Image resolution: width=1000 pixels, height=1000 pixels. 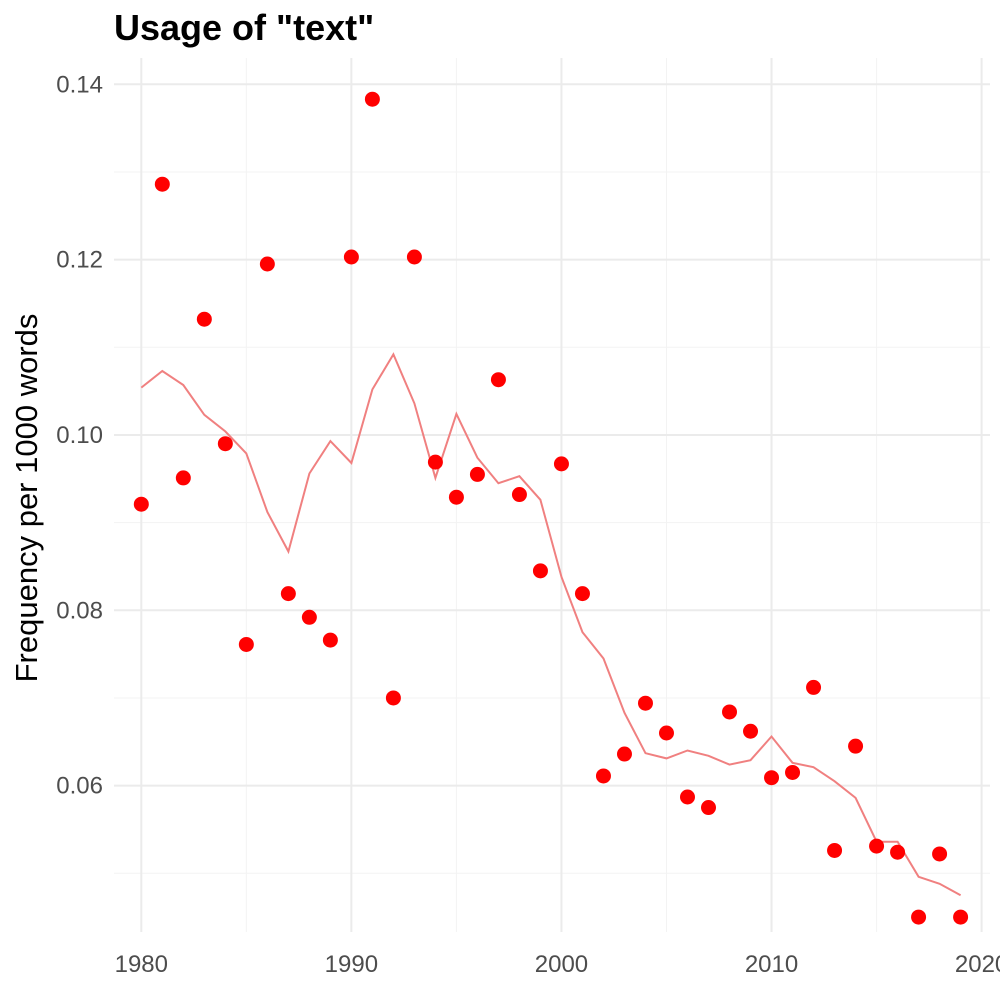 What do you see at coordinates (561, 964) in the screenshot?
I see `x-tick-label: 2000` at bounding box center [561, 964].